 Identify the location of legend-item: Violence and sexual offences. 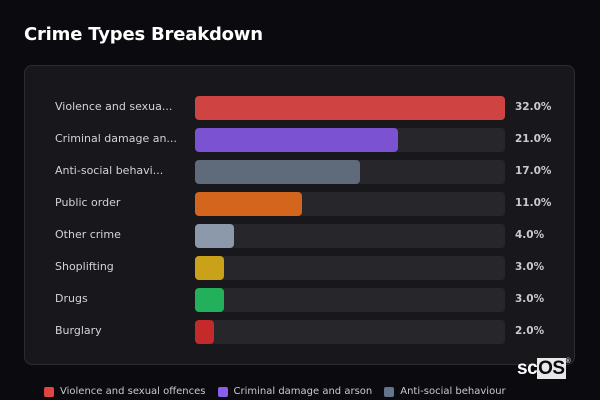
(125, 391).